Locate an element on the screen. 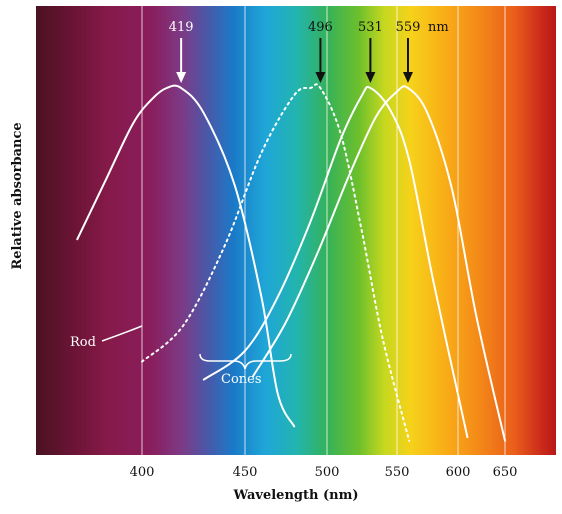 The width and height of the screenshot is (562, 514). peak-label: 559 is located at coordinates (408, 27).